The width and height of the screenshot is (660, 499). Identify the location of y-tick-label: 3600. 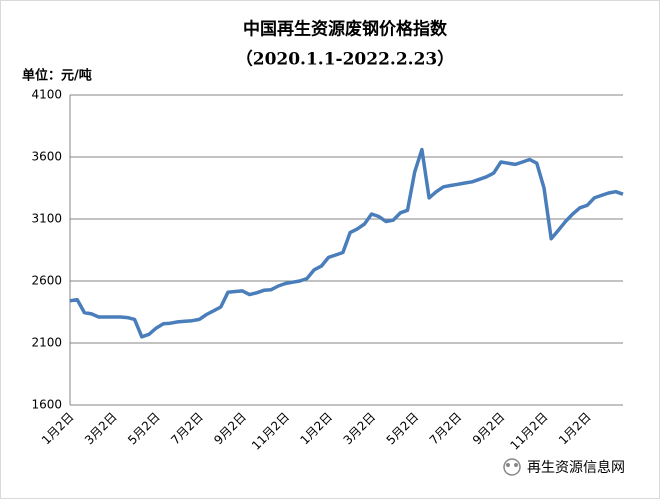
(46, 157).